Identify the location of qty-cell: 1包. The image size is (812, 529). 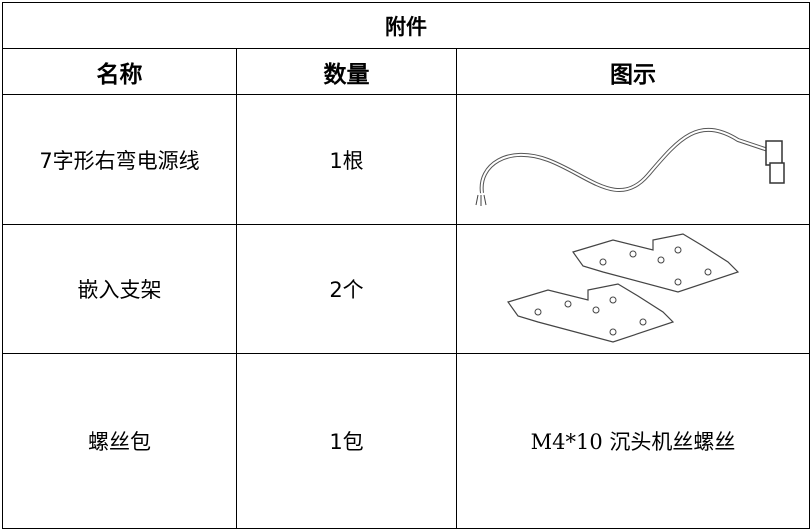
(346, 441).